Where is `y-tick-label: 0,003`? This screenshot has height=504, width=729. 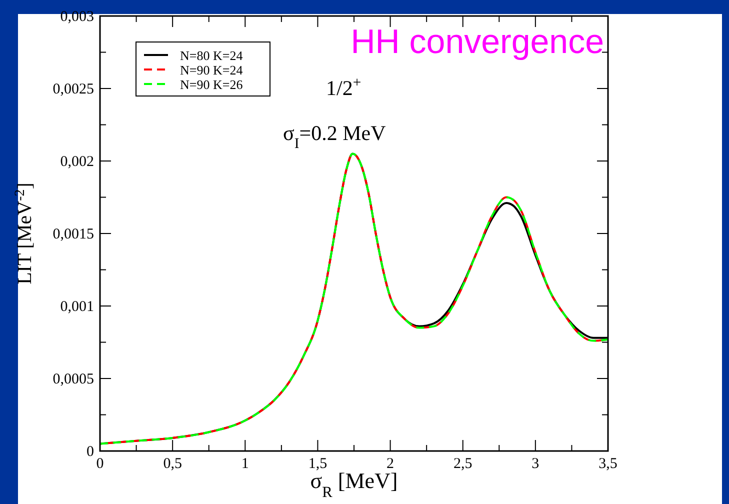
y-tick-label: 0,003 is located at coordinates (77, 17).